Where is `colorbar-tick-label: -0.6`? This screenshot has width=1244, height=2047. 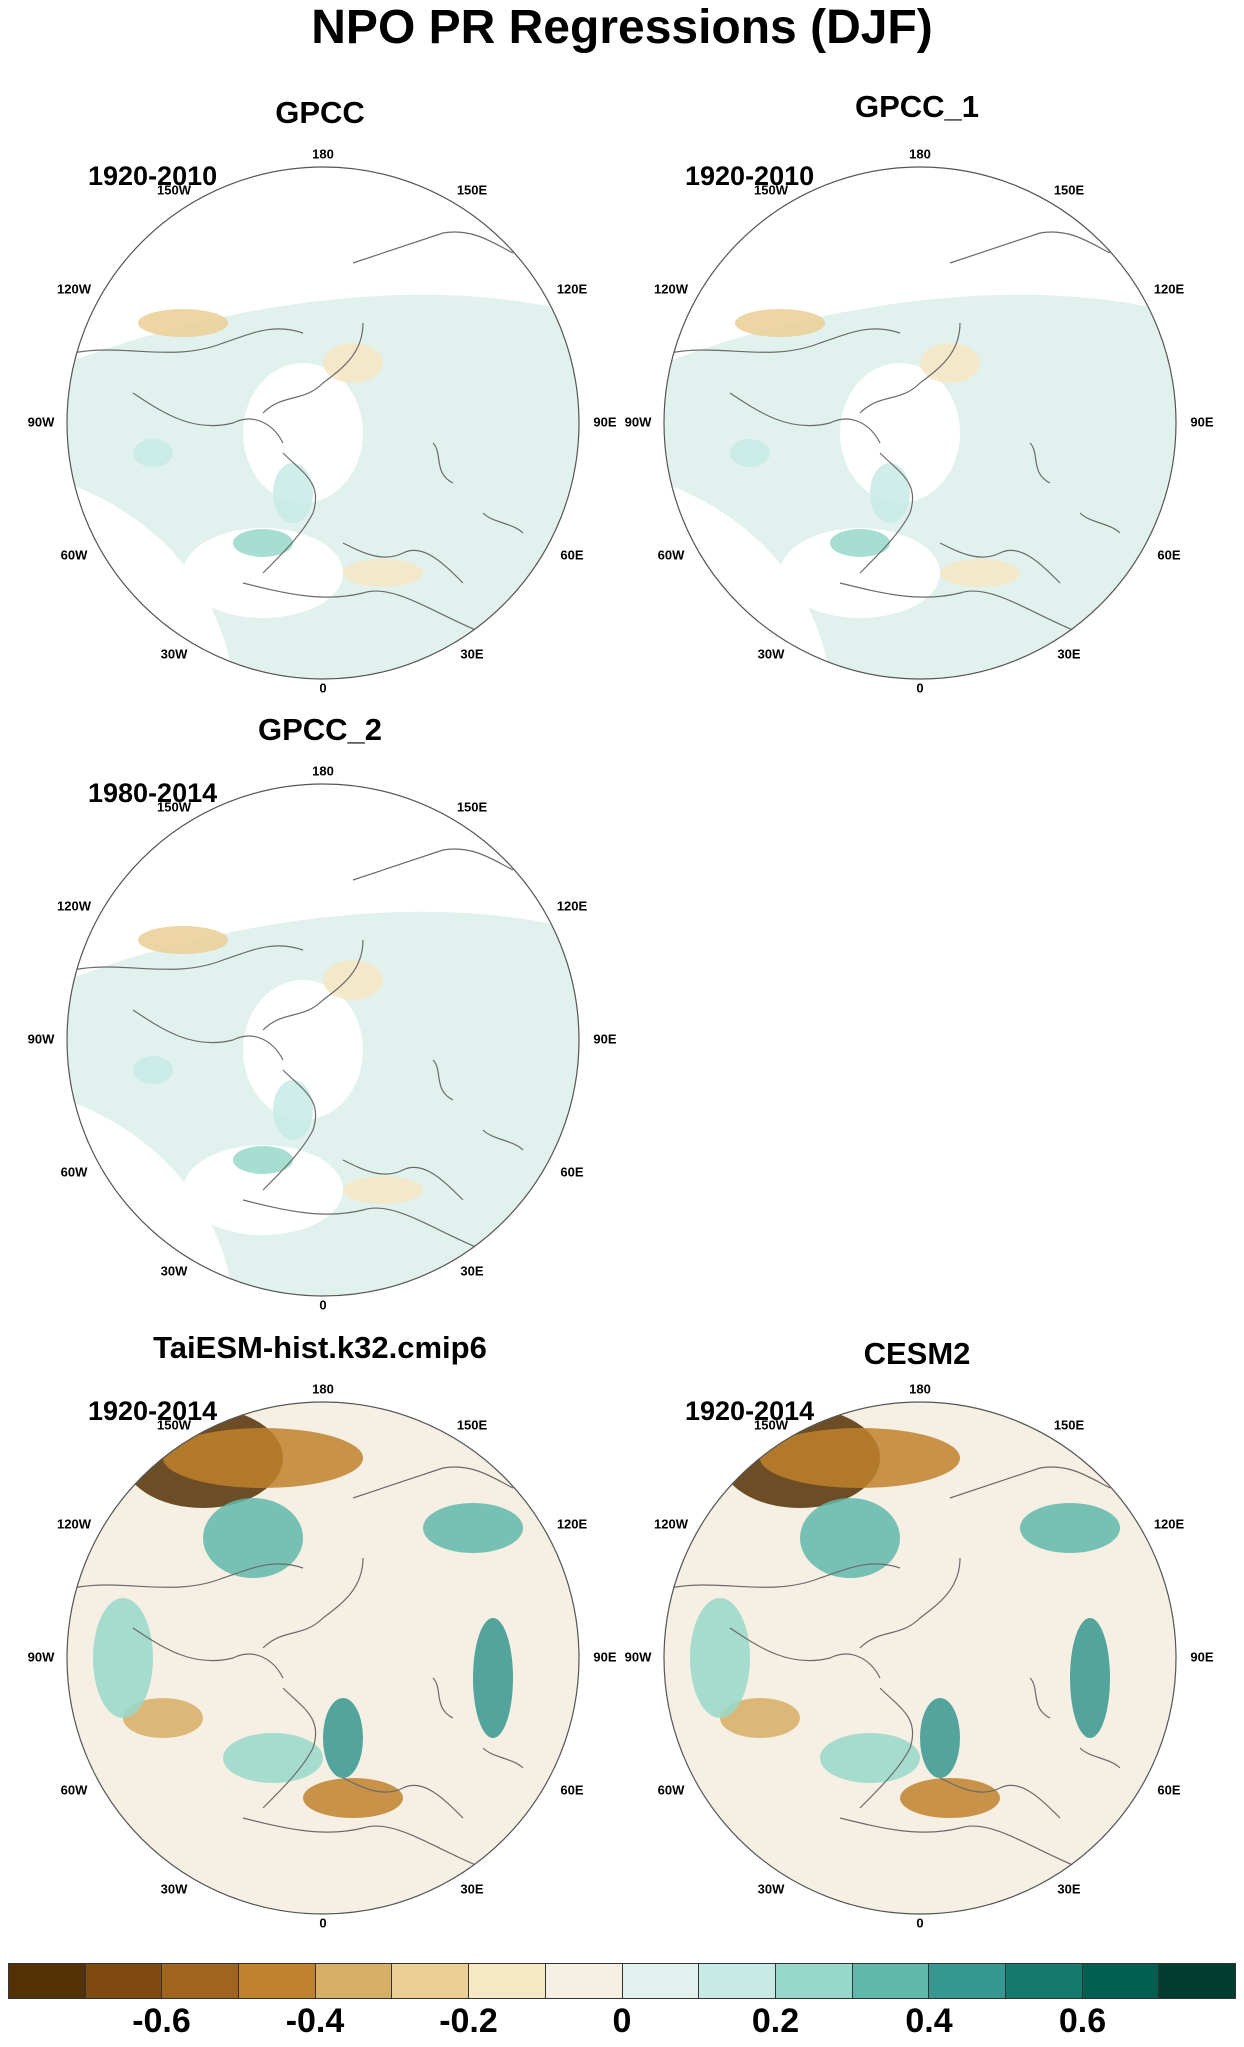
colorbar-tick-label: -0.6 is located at coordinates (161, 2021).